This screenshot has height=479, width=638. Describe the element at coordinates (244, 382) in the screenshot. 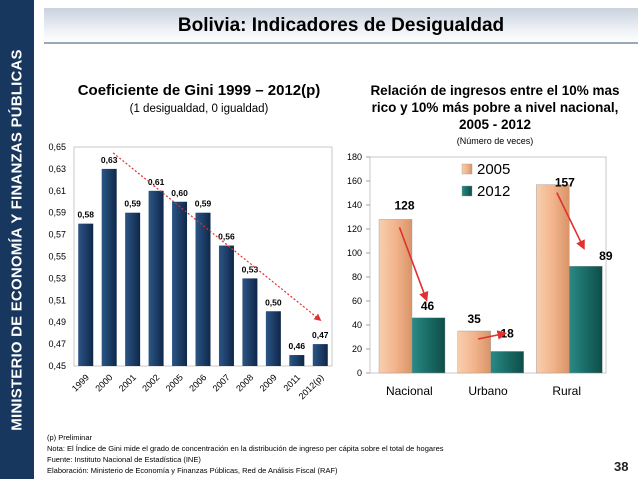

I see `gini-x-tick-label: 2008` at that location.